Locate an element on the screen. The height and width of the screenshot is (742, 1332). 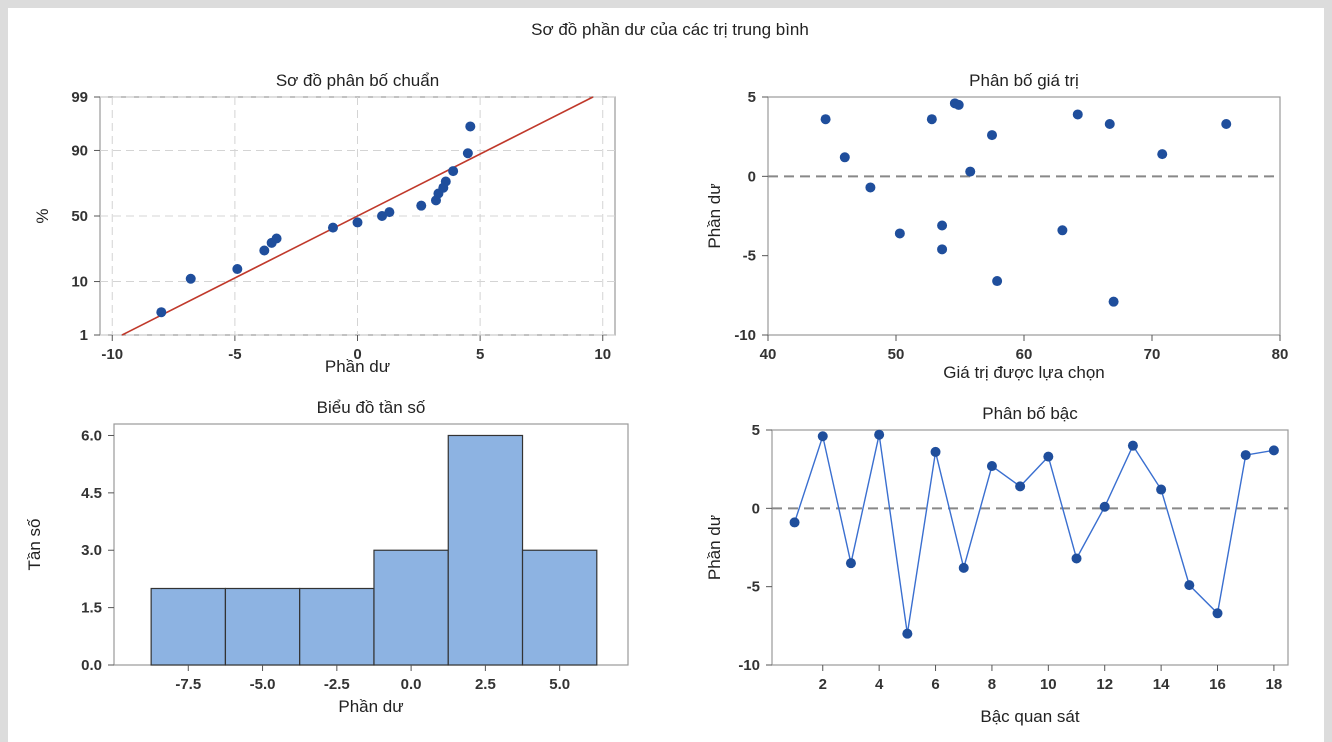
x-tick-label: 0 is located at coordinates (357, 354).